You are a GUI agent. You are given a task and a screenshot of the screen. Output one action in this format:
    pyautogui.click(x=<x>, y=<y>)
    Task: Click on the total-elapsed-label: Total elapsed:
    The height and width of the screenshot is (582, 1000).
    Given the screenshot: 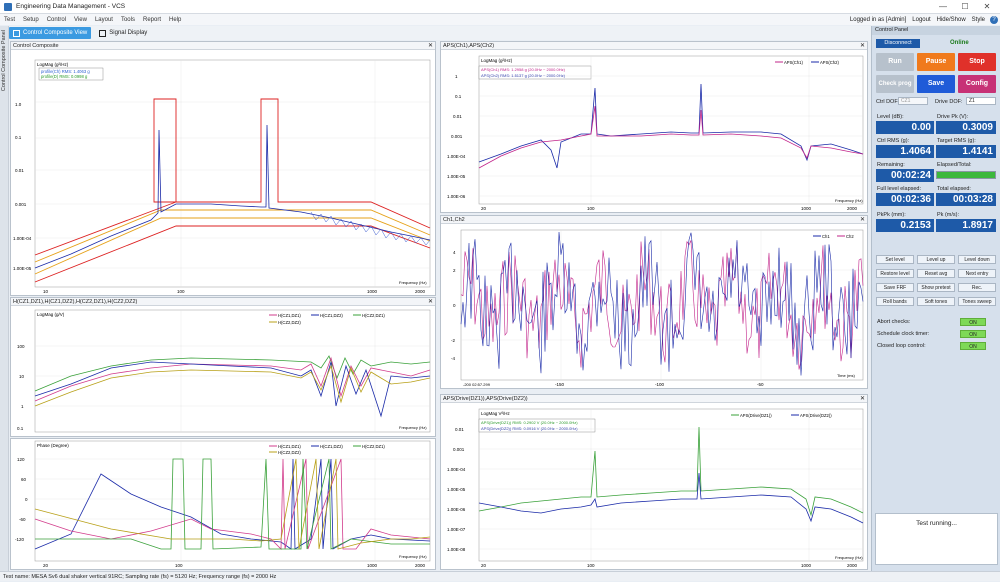 What is the action you would take?
    pyautogui.click(x=954, y=189)
    